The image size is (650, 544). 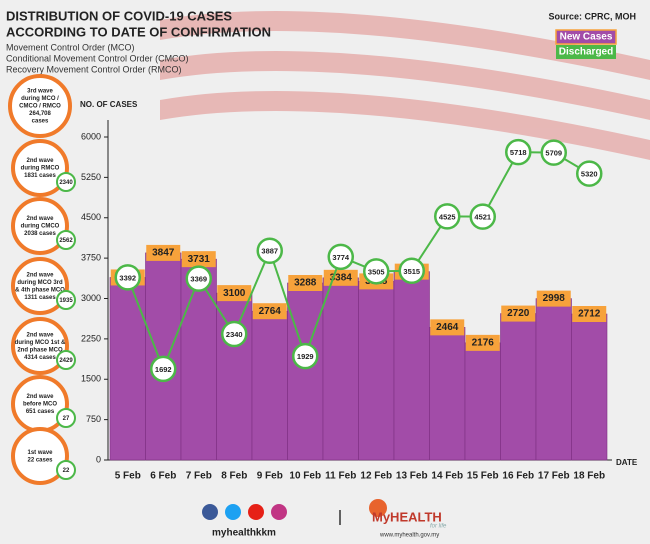 I want to click on value-label: 3288, so click(x=305, y=283).